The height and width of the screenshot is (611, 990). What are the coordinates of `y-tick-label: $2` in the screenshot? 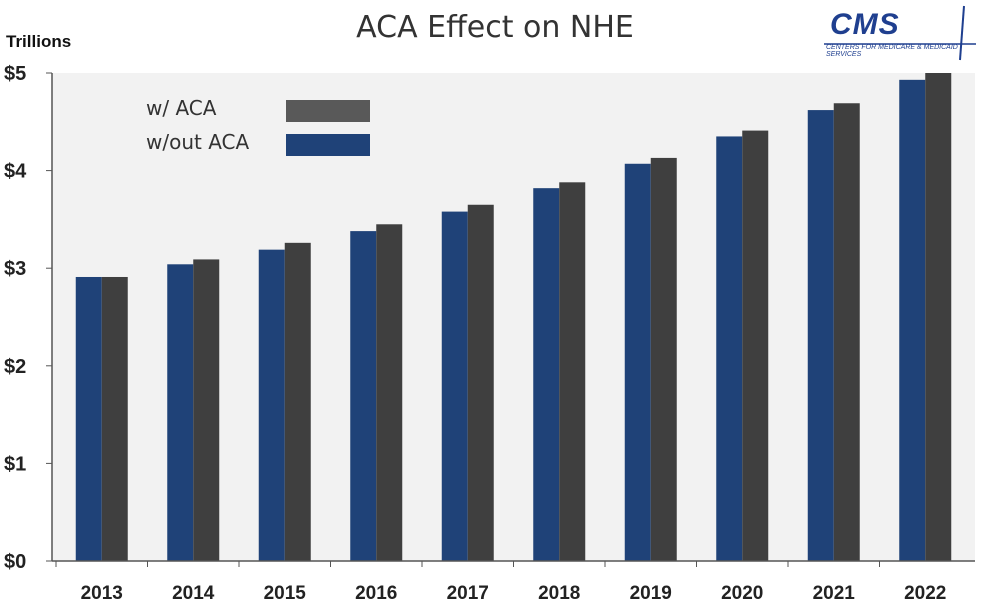 It's located at (15, 367).